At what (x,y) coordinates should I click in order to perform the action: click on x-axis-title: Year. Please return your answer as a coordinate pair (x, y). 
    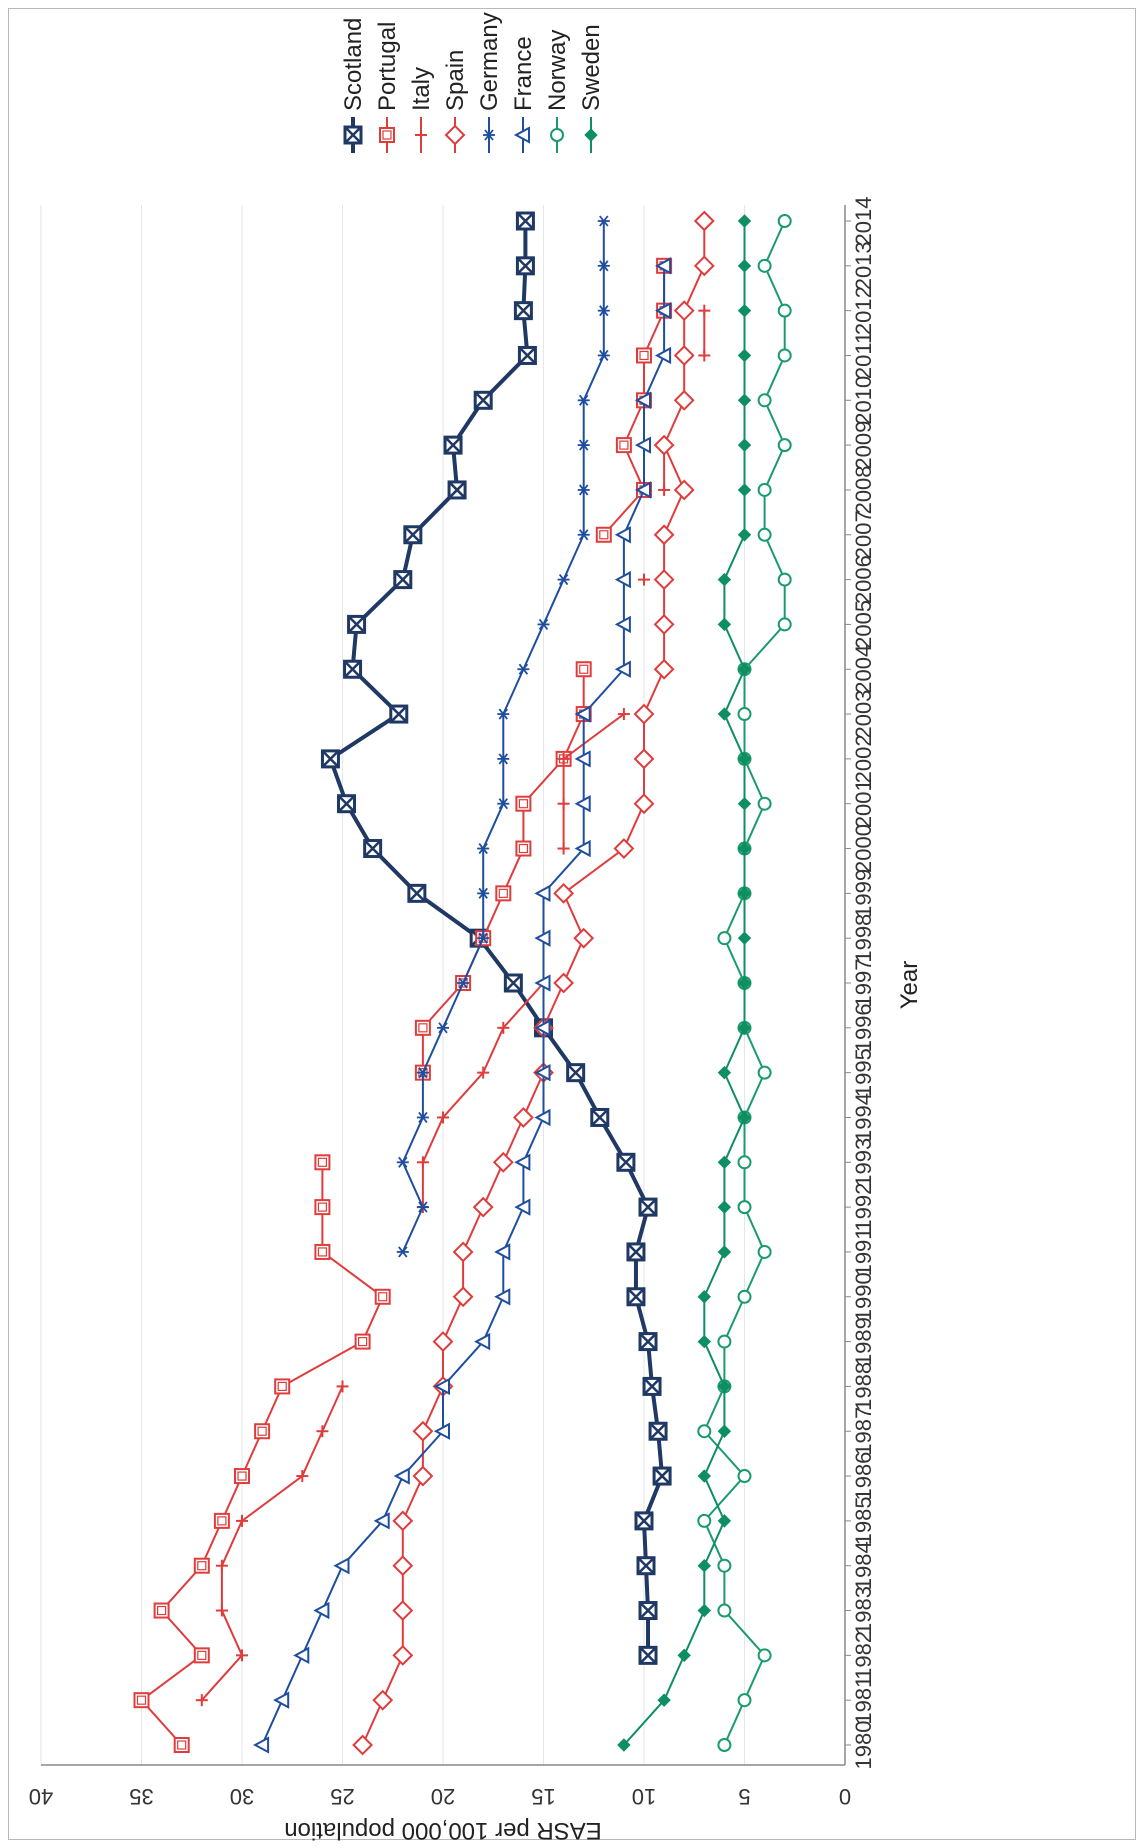
    Looking at the image, I should click on (909, 985).